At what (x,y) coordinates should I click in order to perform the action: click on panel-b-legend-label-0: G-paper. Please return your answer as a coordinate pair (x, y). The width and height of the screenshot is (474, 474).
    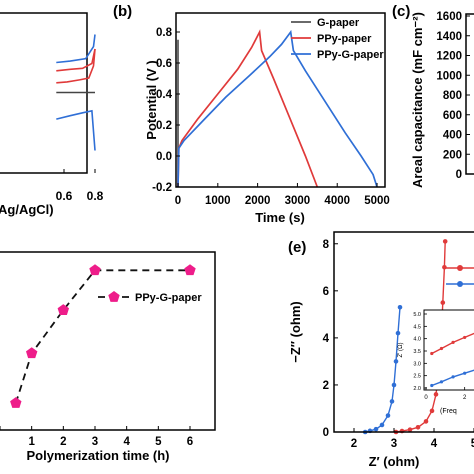
    Looking at the image, I should click on (338, 23).